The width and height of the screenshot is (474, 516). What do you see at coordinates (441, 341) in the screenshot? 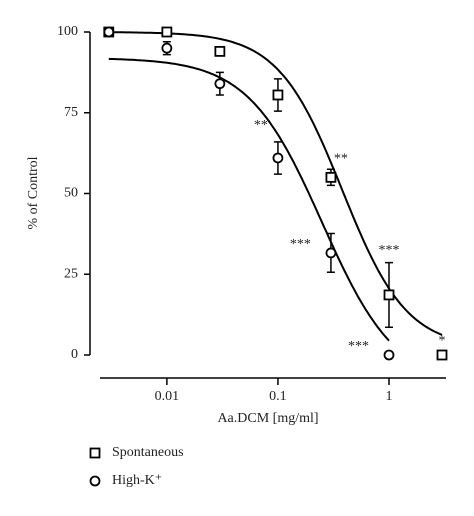
I see `annotation: *` at bounding box center [441, 341].